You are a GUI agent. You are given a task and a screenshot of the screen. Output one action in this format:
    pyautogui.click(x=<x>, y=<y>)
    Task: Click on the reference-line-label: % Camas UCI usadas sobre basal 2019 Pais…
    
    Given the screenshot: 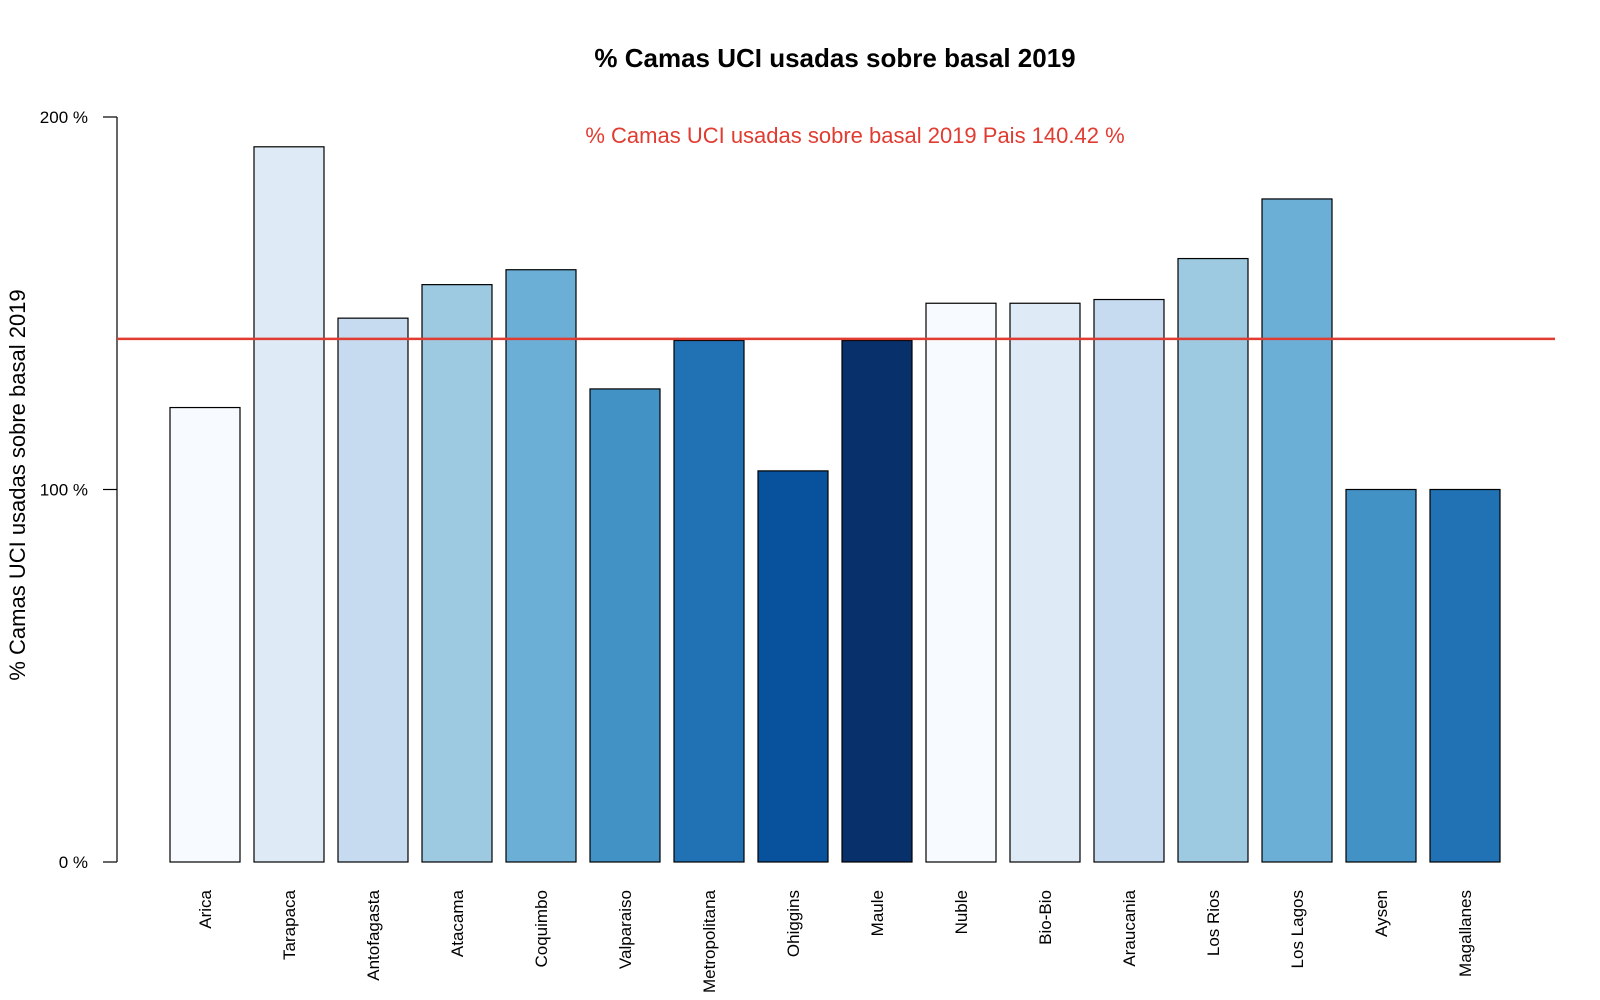 What is the action you would take?
    pyautogui.click(x=854, y=135)
    